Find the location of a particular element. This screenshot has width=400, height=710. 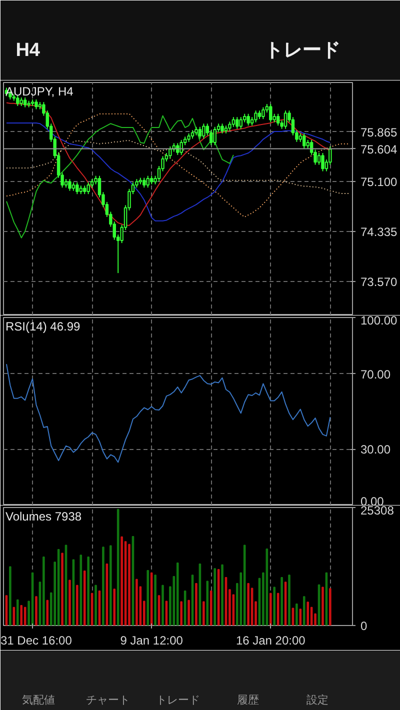

y-tick-label: 70.00 is located at coordinates (375, 374).